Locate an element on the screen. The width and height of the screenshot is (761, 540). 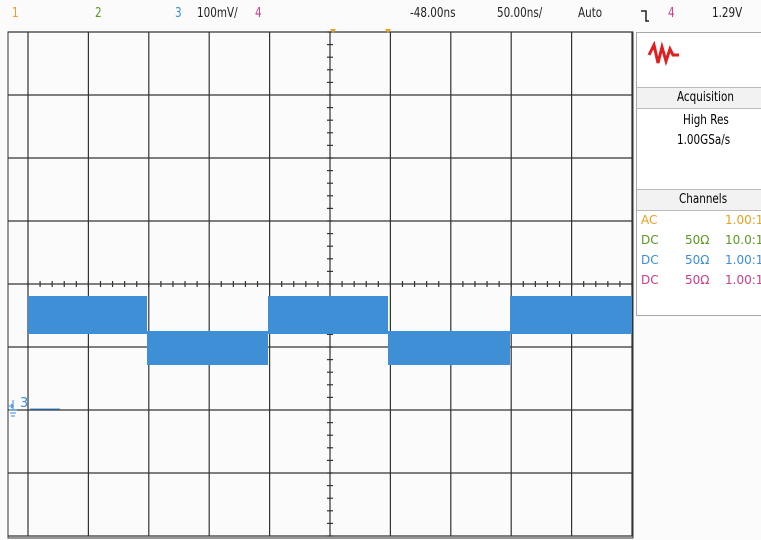
logo-icon is located at coordinates (663, 54).